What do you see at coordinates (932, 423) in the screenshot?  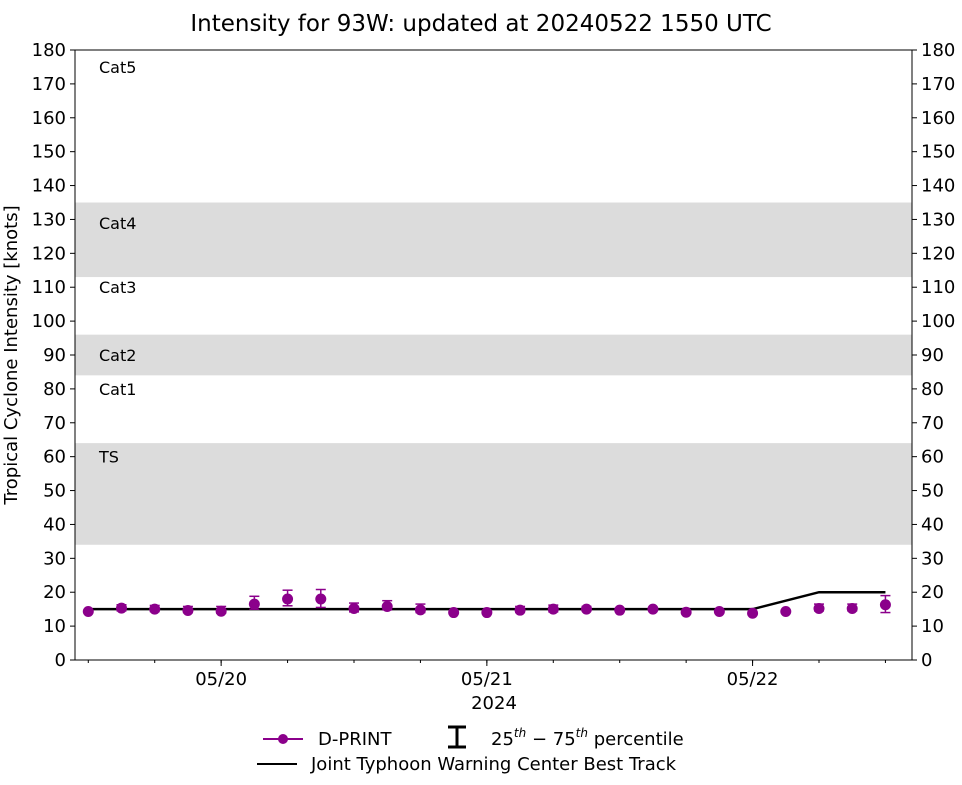 I see `y-tick-label-right: 70` at bounding box center [932, 423].